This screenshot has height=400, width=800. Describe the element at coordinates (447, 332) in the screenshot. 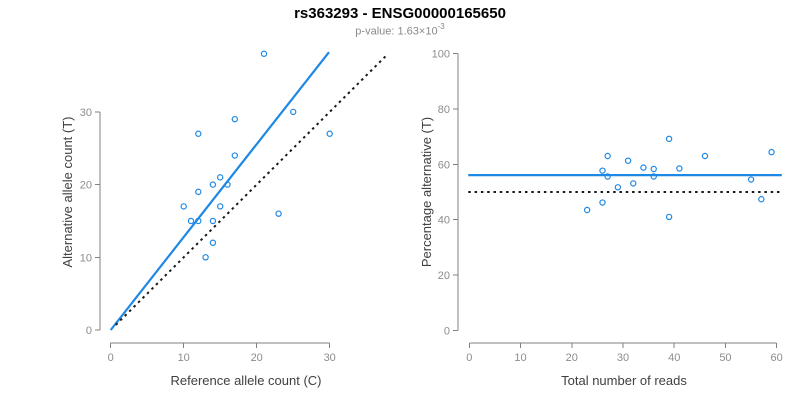

I see `percentage-reads-y-tick-label: 0` at that location.